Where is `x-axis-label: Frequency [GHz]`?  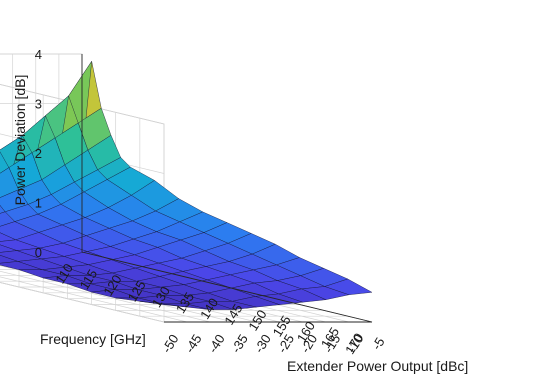 x-axis-label: Frequency [GHz] is located at coordinates (93, 339).